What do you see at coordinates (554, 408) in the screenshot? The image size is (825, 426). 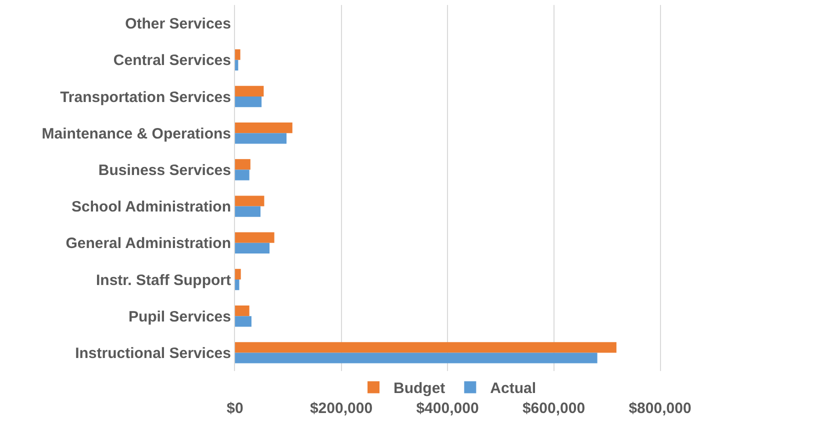 I see `x-tick-label: $600,000` at bounding box center [554, 408].